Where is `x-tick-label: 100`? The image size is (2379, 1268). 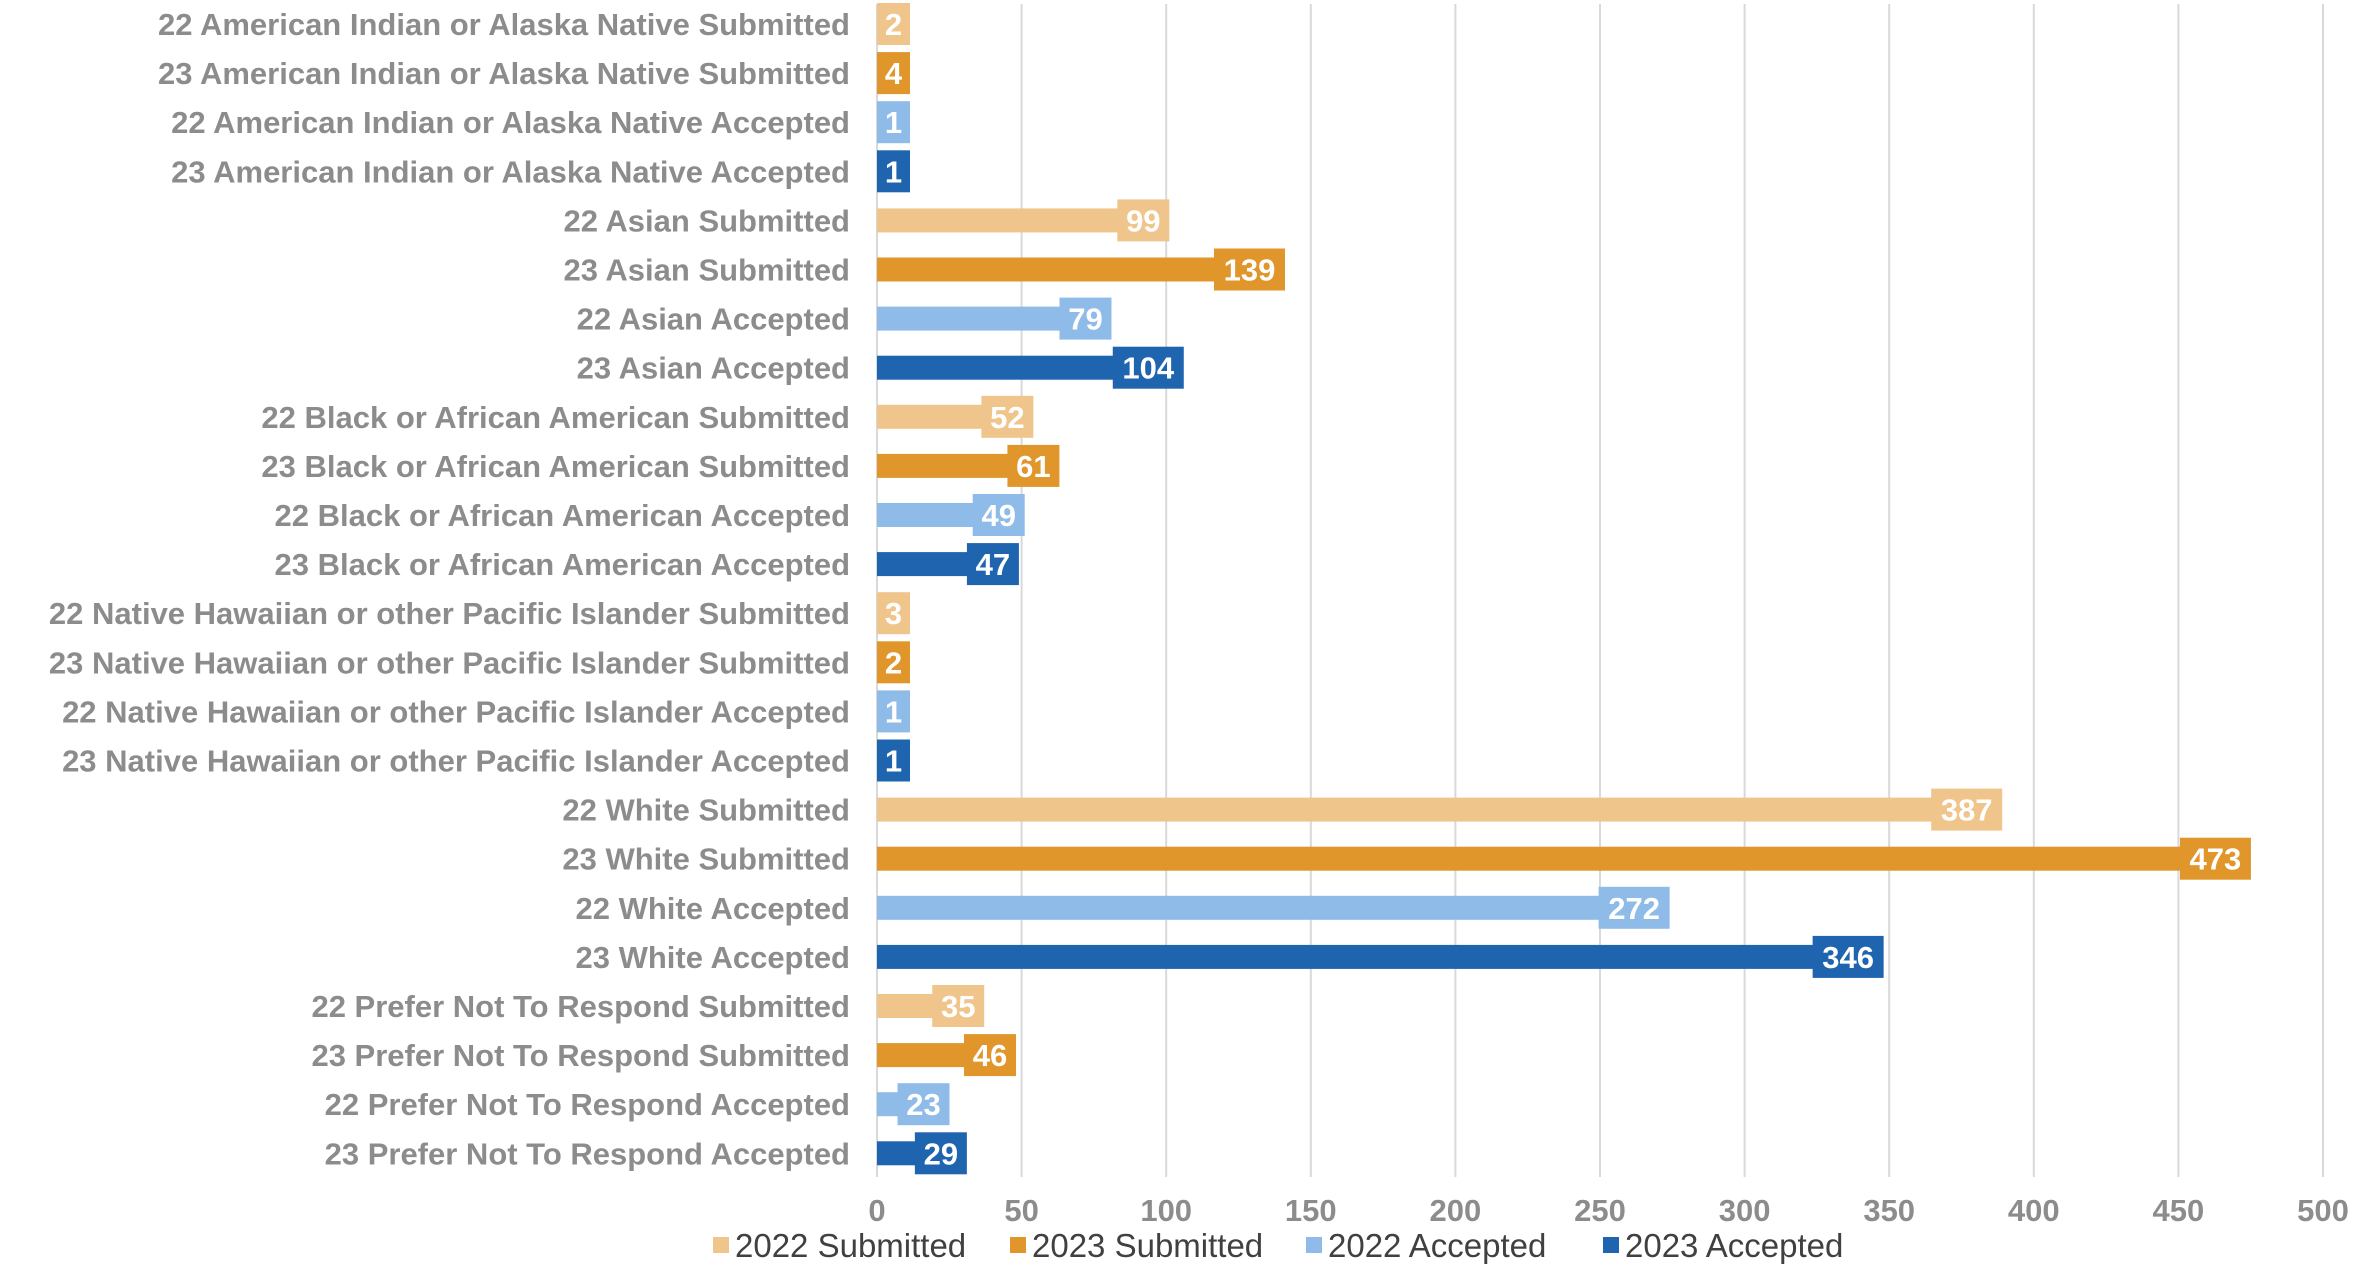 x-tick-label: 100 is located at coordinates (1166, 1210).